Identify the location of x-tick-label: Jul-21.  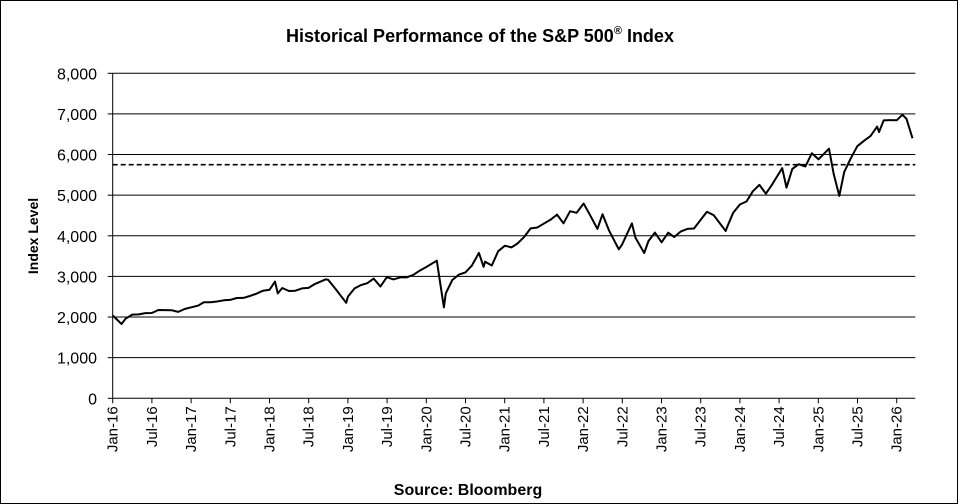
(544, 426).